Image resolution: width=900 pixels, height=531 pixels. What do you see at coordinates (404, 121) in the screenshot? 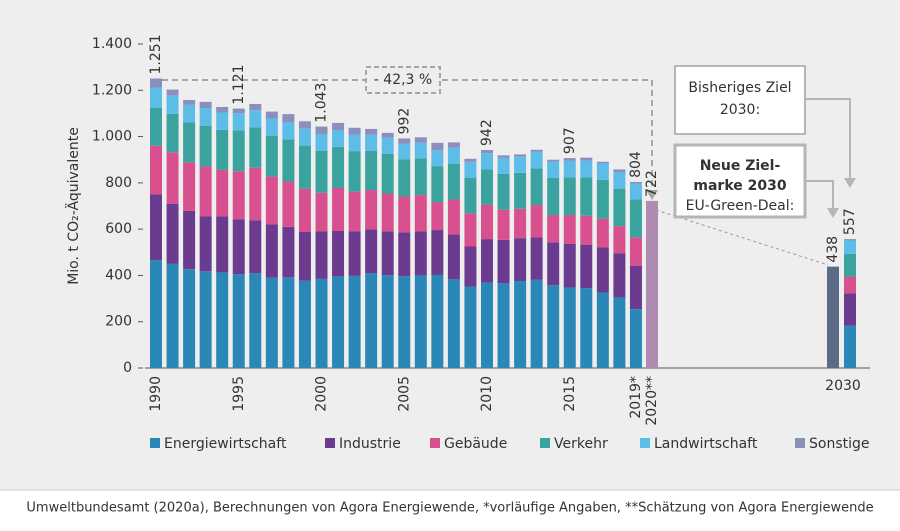
I see `total-label: 992` at bounding box center [404, 121].